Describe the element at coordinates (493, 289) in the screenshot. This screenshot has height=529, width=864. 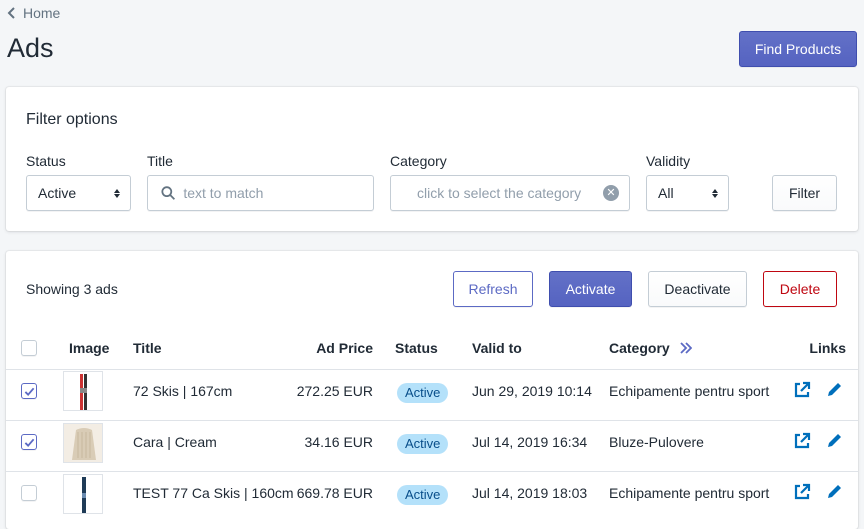
I see `refresh-button: Refresh` at that location.